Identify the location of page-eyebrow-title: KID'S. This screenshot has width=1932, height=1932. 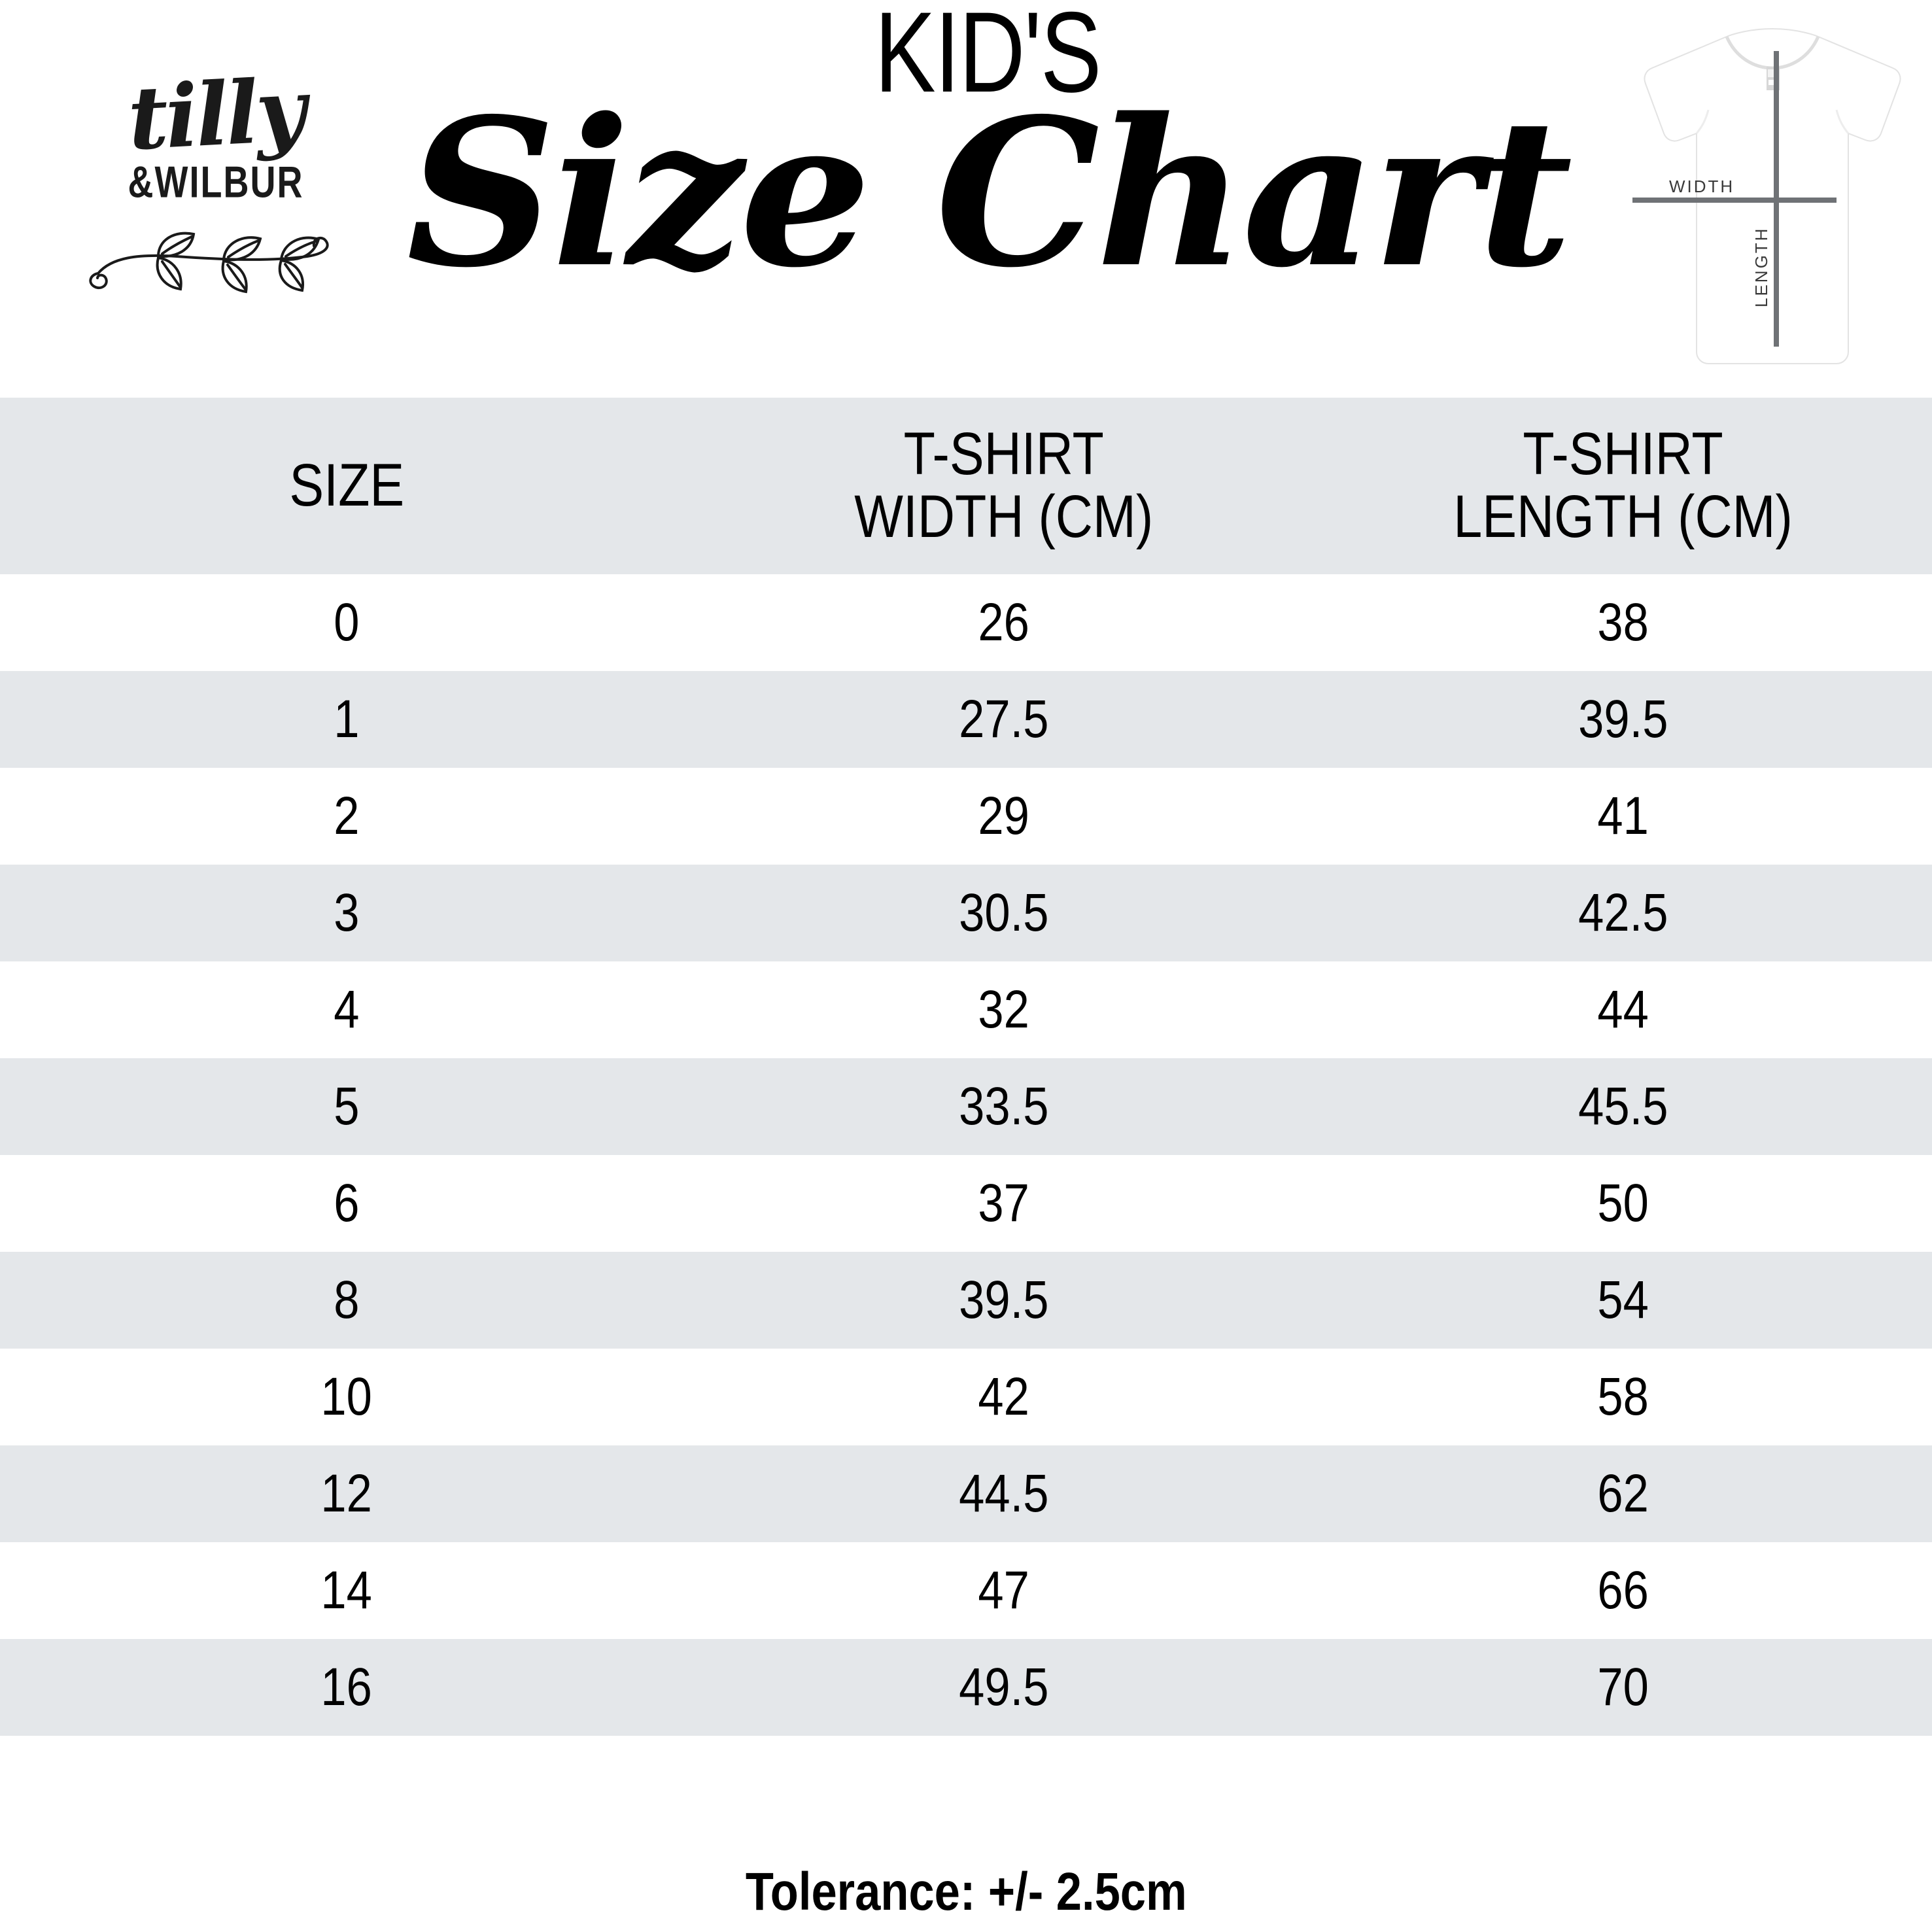
(987, 58).